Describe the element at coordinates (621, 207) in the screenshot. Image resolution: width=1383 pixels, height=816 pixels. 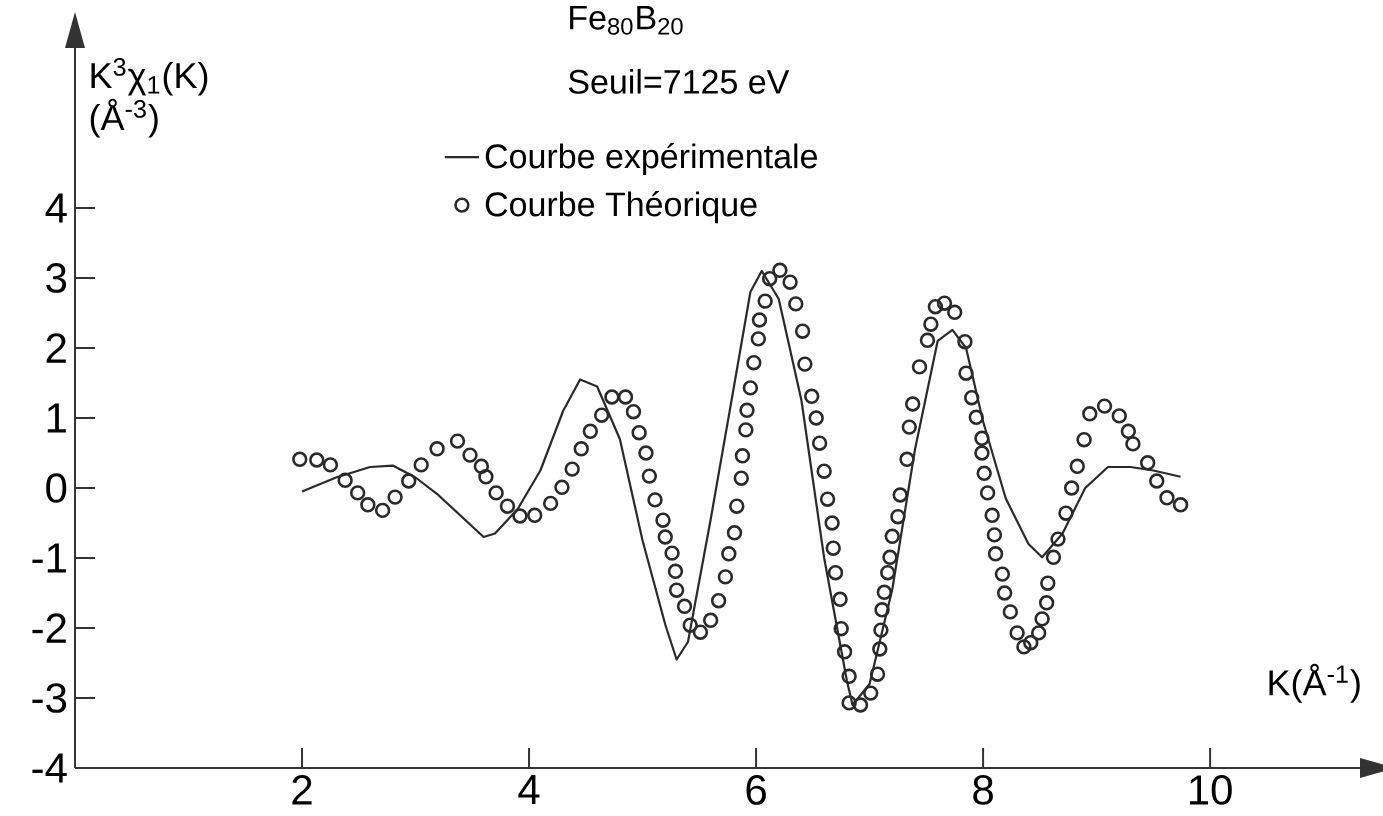
I see `legend-label: Courbe Théorique` at that location.